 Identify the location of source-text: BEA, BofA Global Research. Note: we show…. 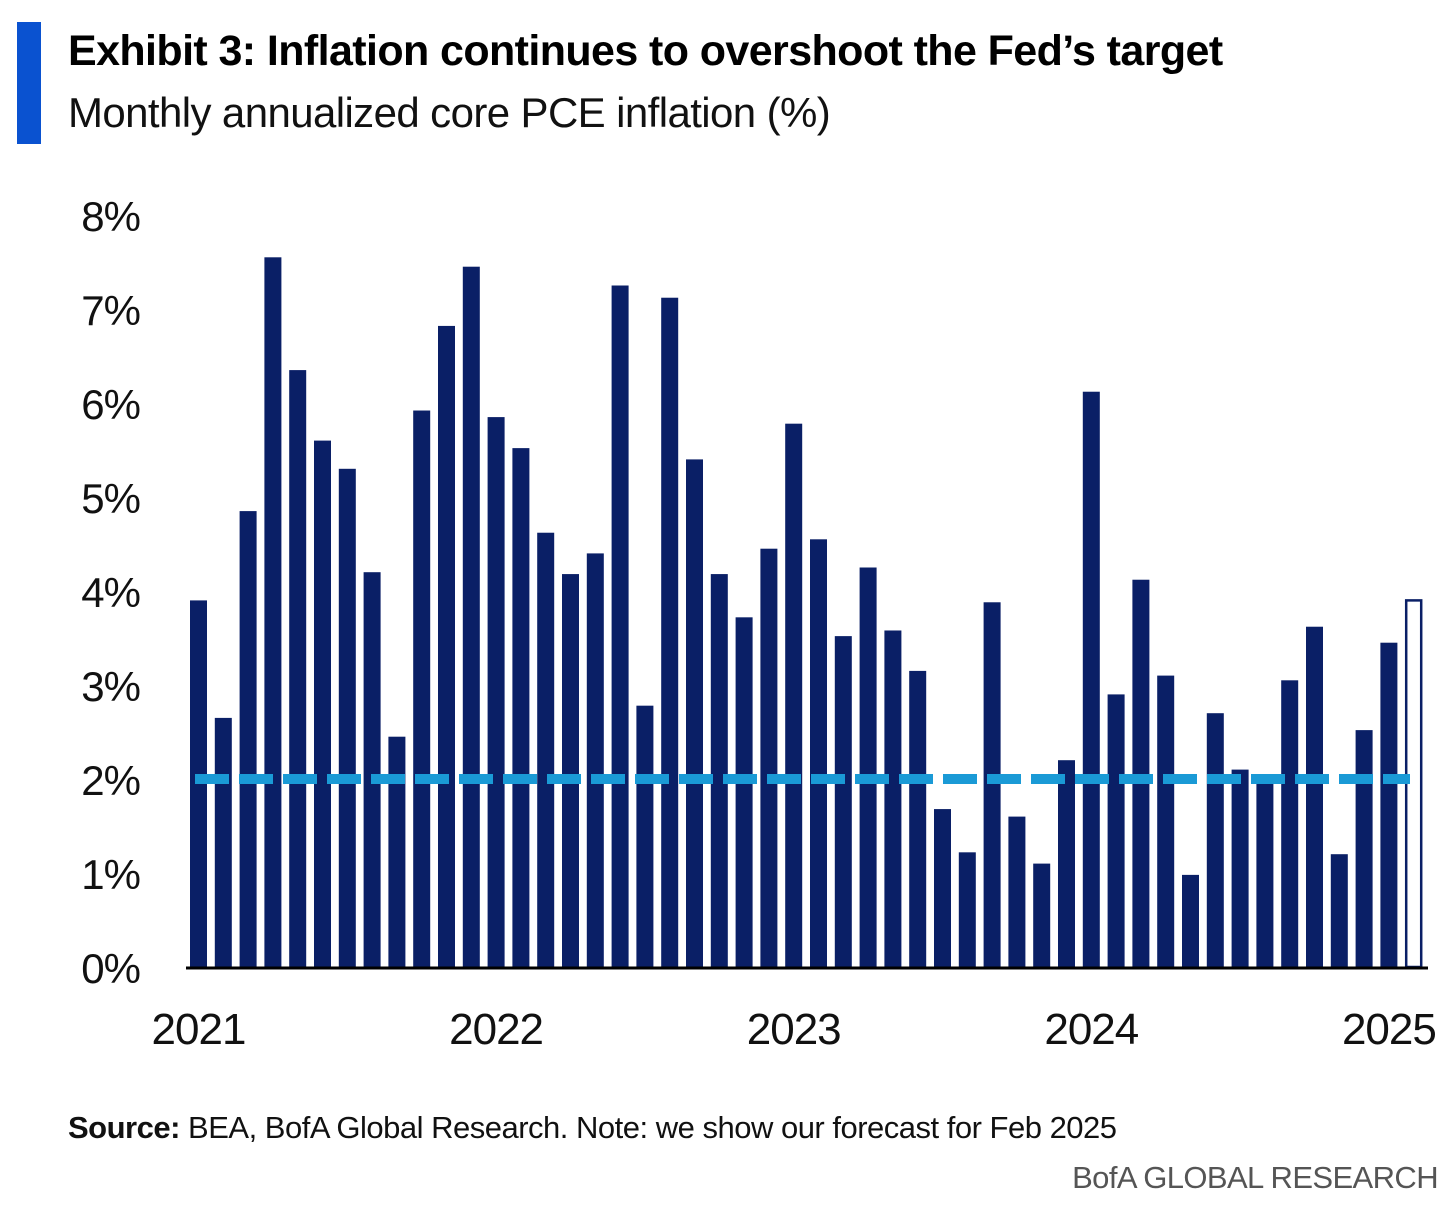
(648, 1127).